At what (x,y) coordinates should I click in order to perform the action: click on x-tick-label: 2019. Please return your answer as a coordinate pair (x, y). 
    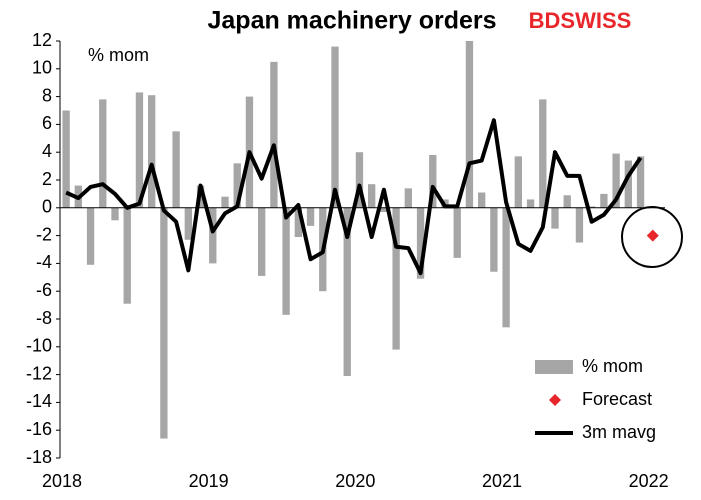
    Looking at the image, I should click on (209, 481).